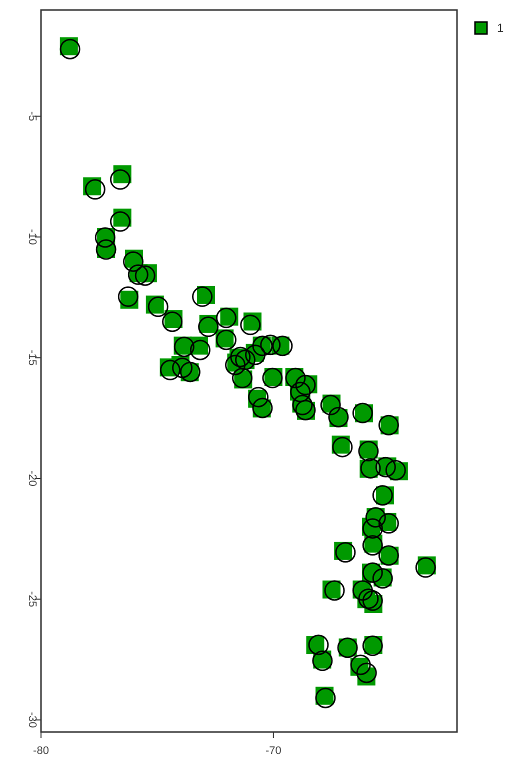 The width and height of the screenshot is (514, 767). I want to click on y-tick-label: -30, so click(32, 720).